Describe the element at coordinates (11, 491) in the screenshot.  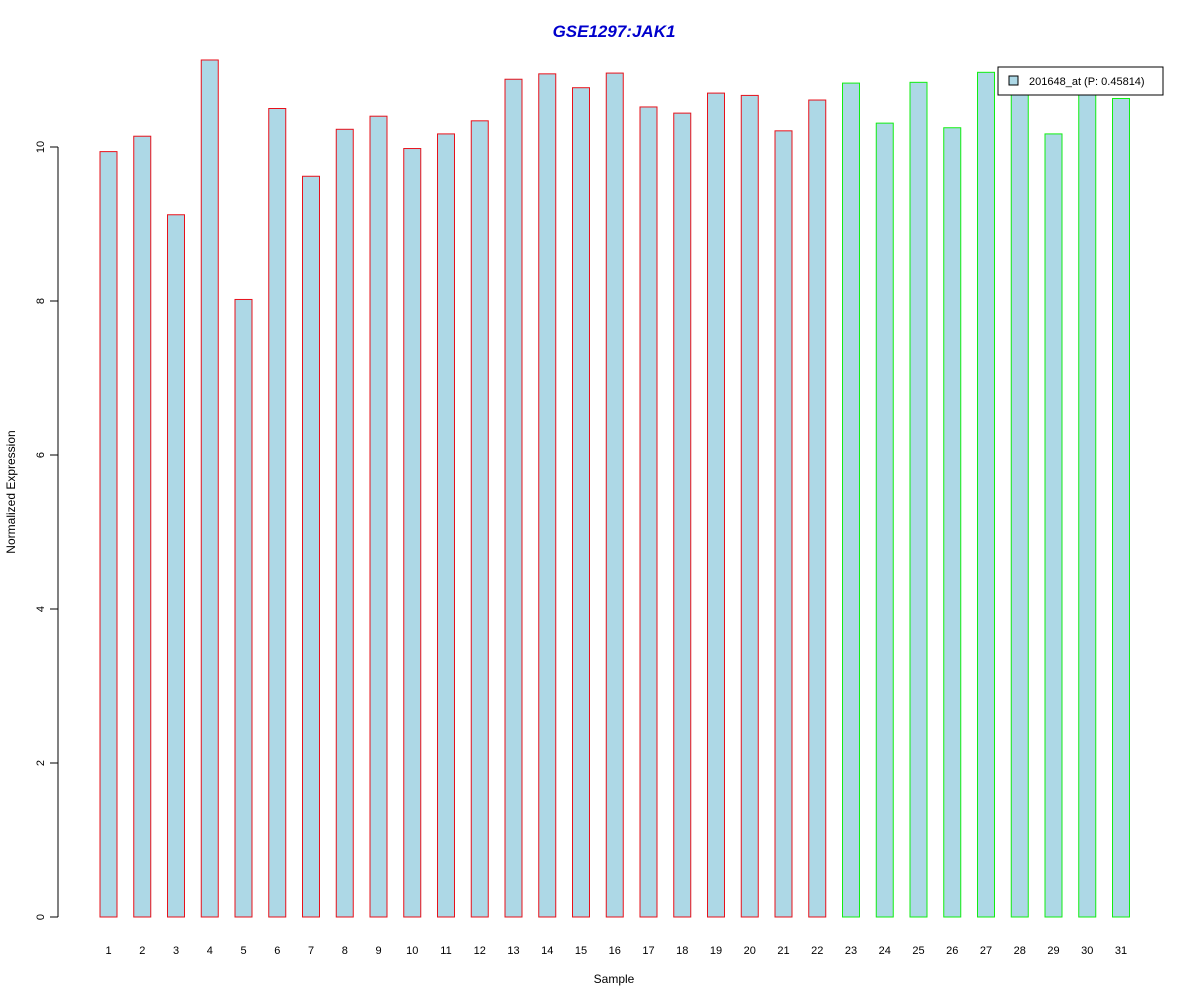
I see `y-axis-title: Normalized Expression` at that location.